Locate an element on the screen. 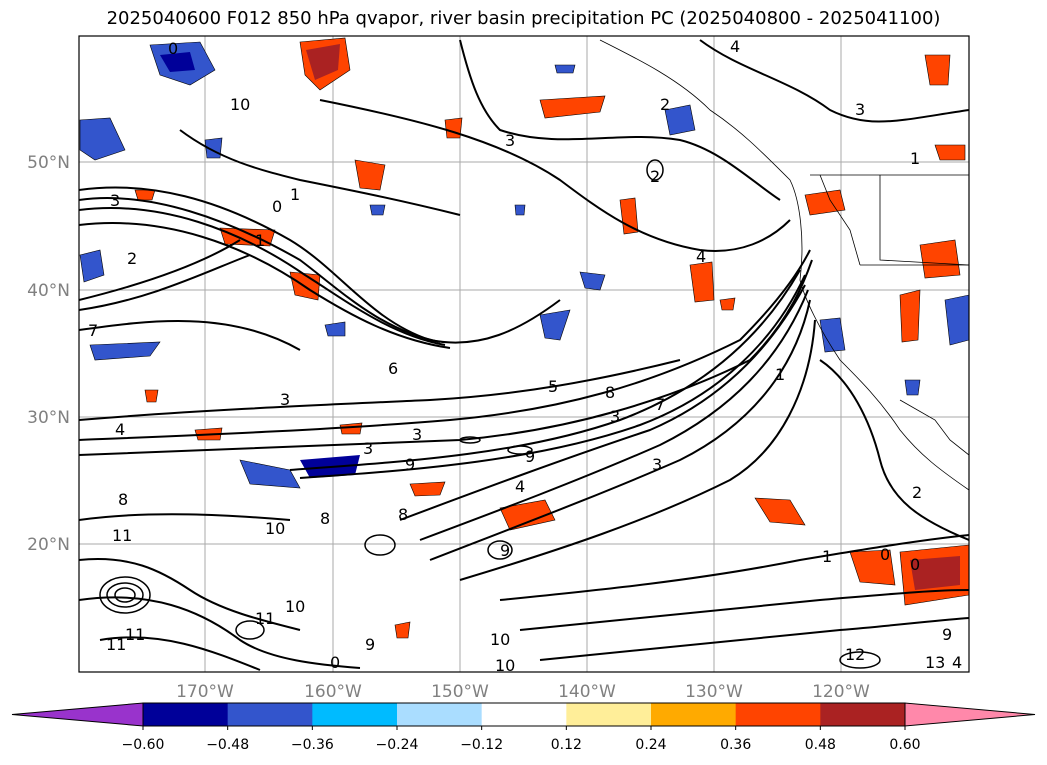  colorbar-tick-label: −0.24 is located at coordinates (397, 745).